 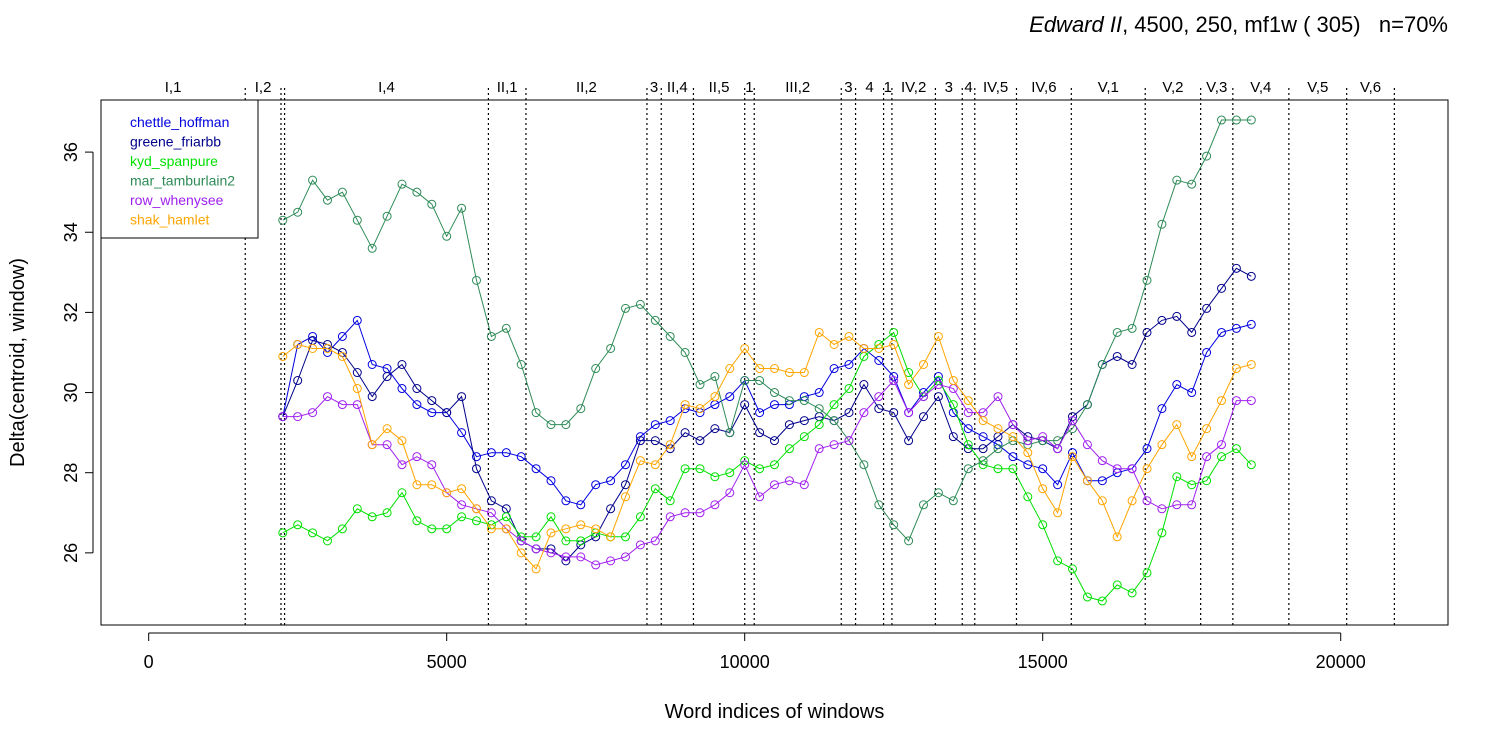 What do you see at coordinates (18, 362) in the screenshot?
I see `y-axis-label: Delta(centroid, window)` at bounding box center [18, 362].